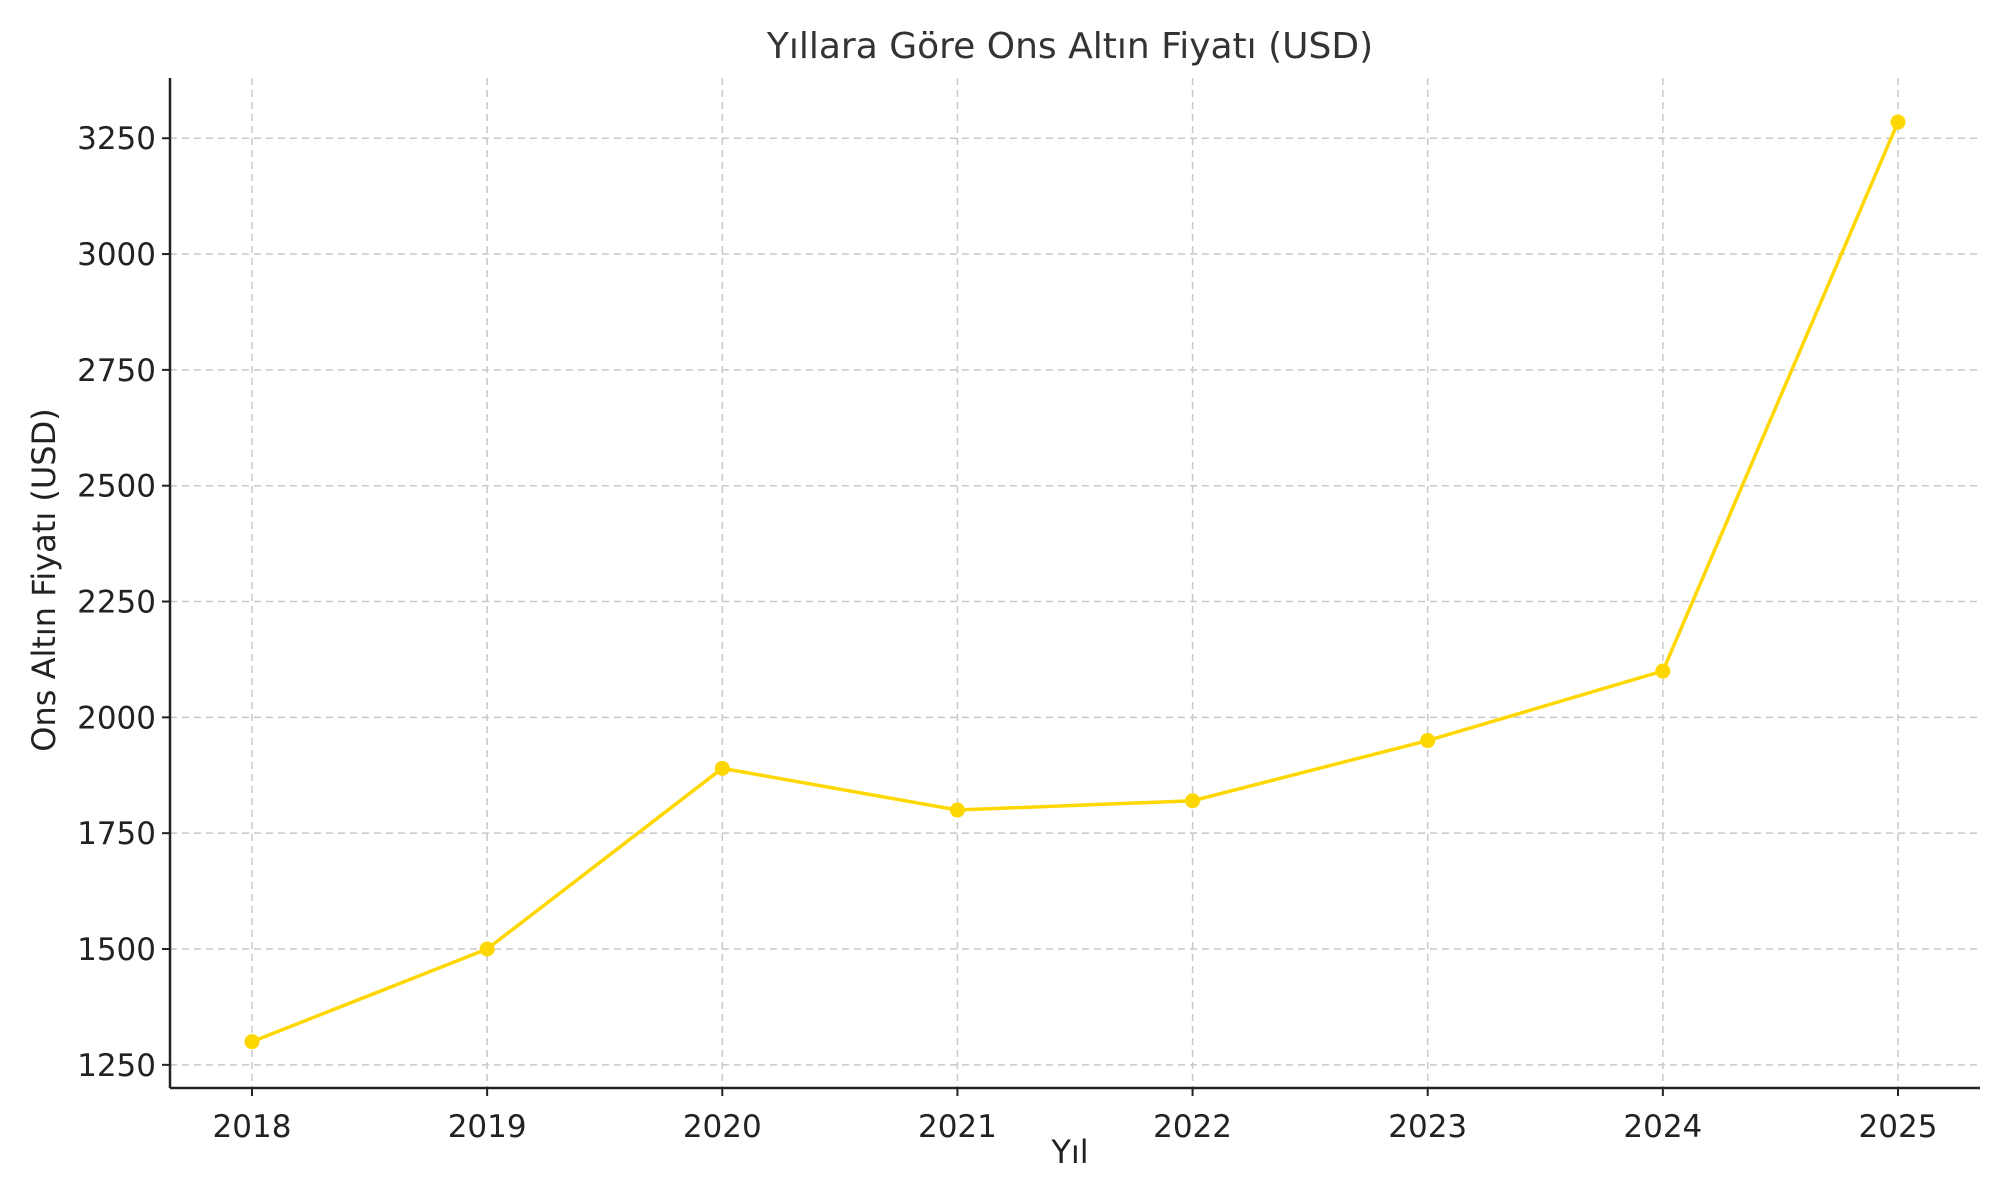 Image resolution: width=2000 pixels, height=1200 pixels. I want to click on y-tick-label: 1750, so click(116, 834).